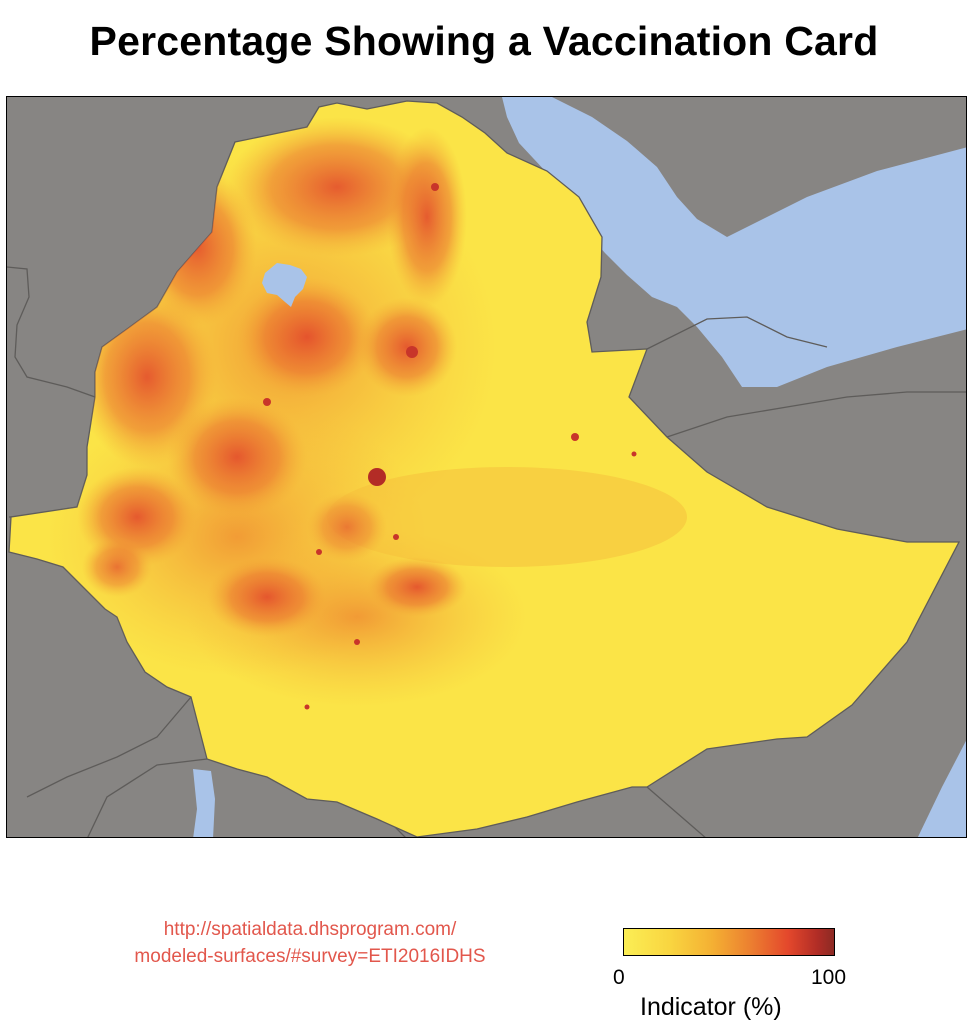 This screenshot has height=1034, width=968. What do you see at coordinates (204, 803) in the screenshot?
I see `lake-turkana` at bounding box center [204, 803].